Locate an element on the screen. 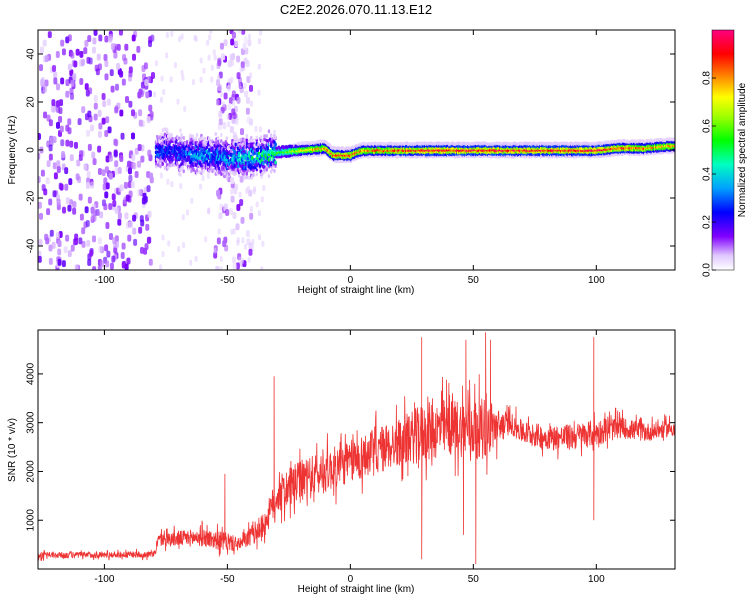  spectrogram-y-tick-label: -40 is located at coordinates (31, 245).